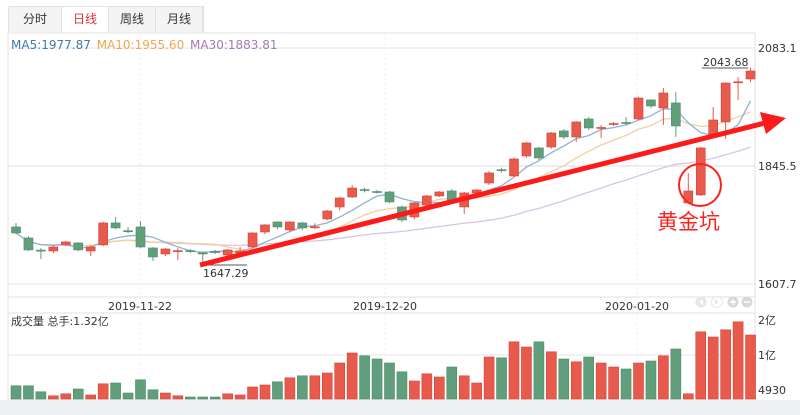 The image size is (800, 415). I want to click on callout-label: 黄金坑, so click(688, 222).